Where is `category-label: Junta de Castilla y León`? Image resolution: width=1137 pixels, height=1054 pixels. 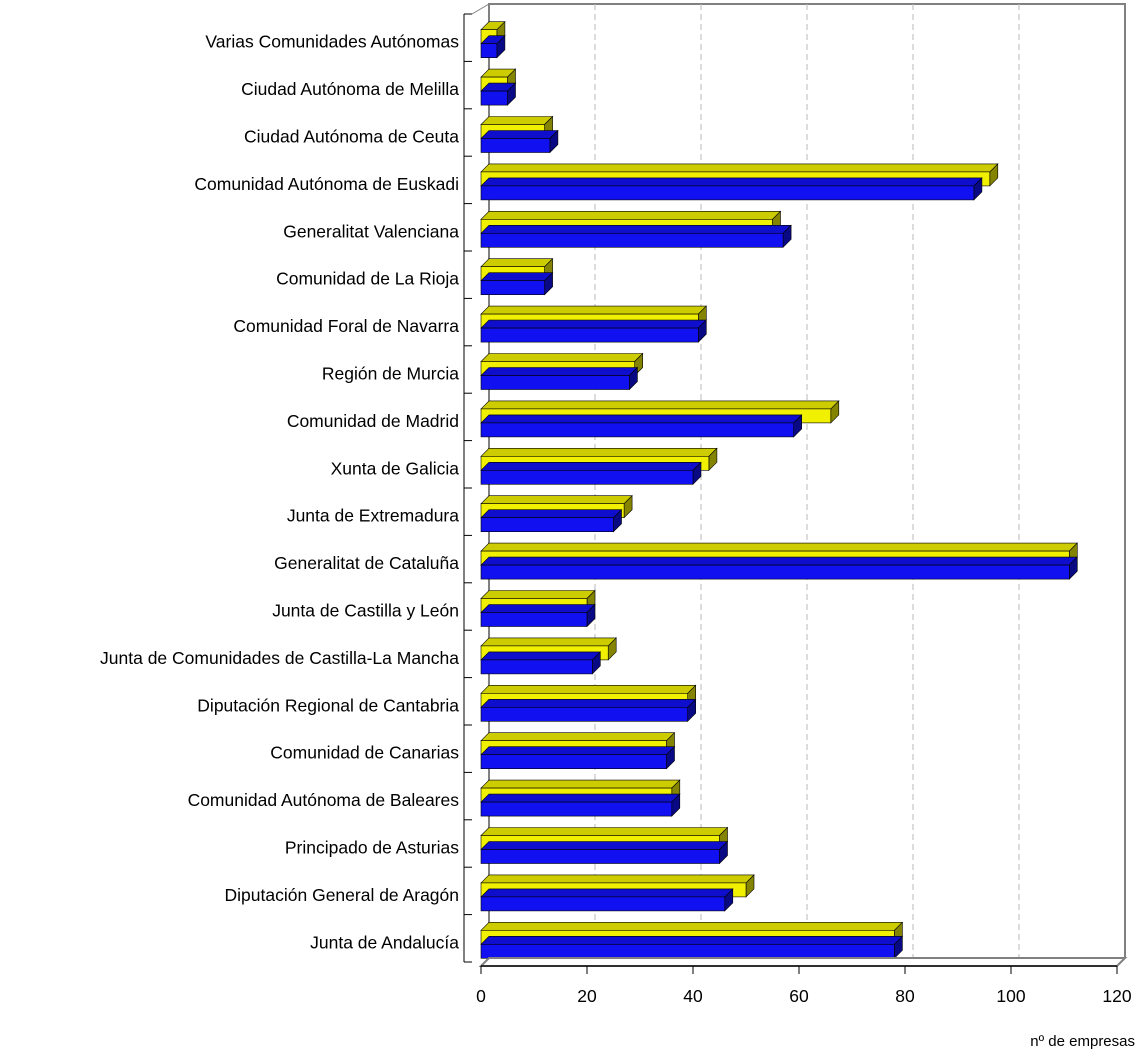
category-label: Junta de Castilla y León is located at coordinates (365, 611).